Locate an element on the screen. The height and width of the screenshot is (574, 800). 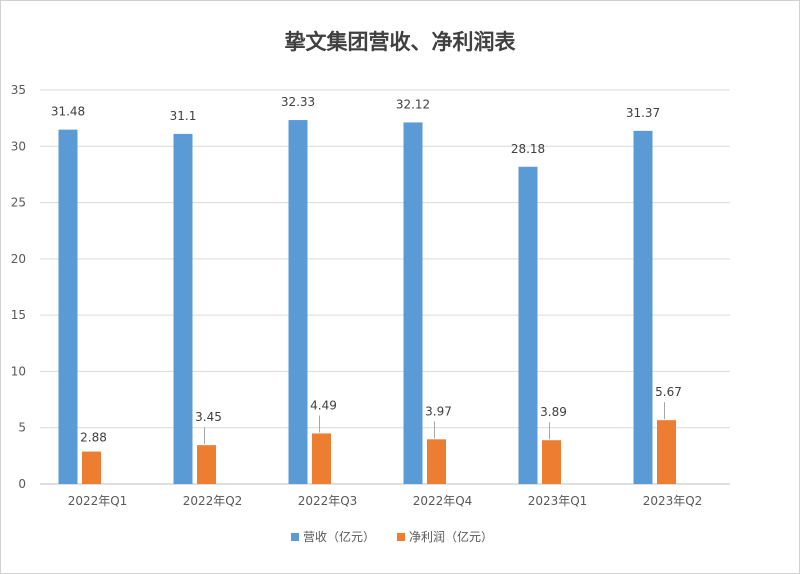
net-profit-data-label: 3.97 is located at coordinates (438, 411).